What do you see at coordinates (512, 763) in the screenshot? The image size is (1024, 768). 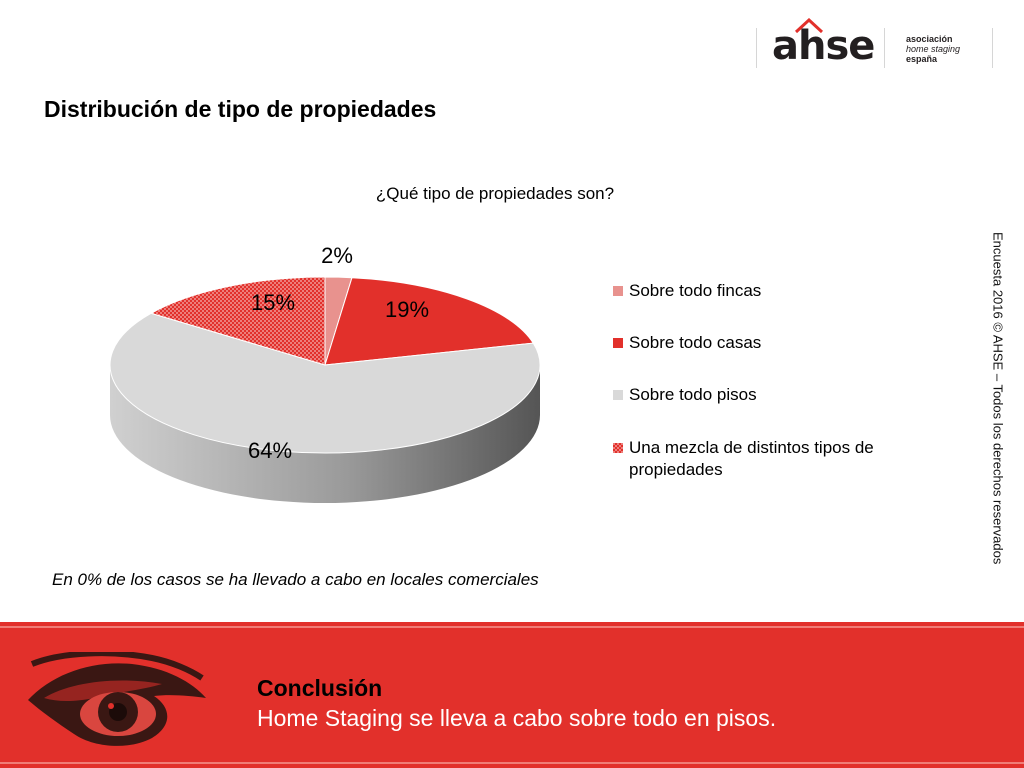 I see `band-bottom-line` at bounding box center [512, 763].